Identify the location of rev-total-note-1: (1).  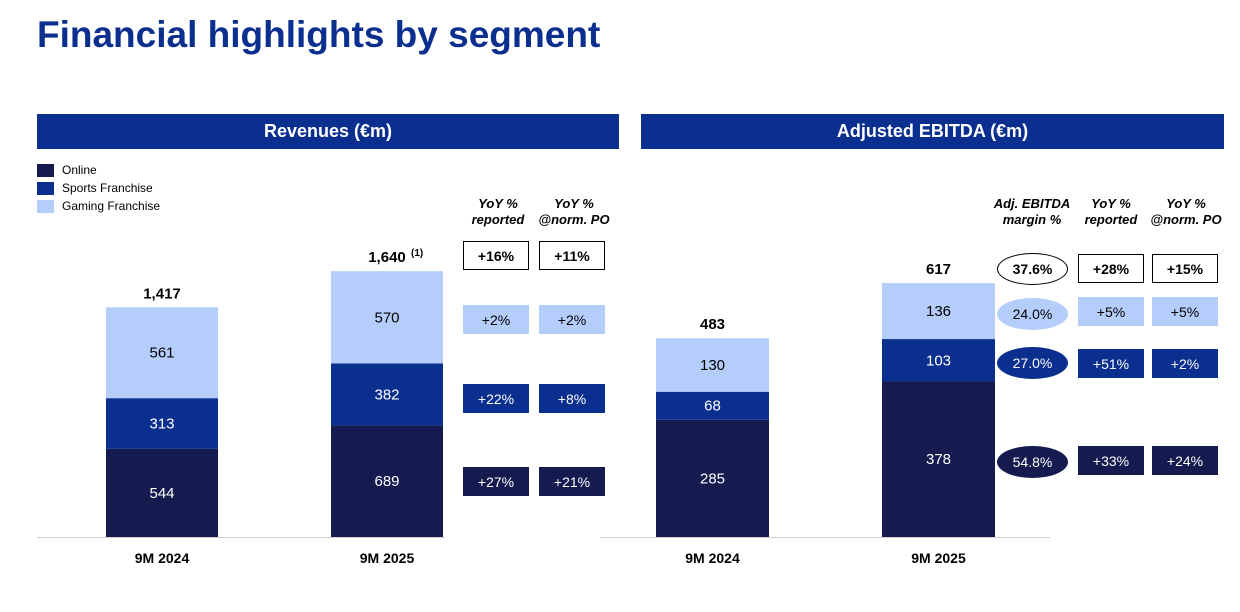
(417, 253).